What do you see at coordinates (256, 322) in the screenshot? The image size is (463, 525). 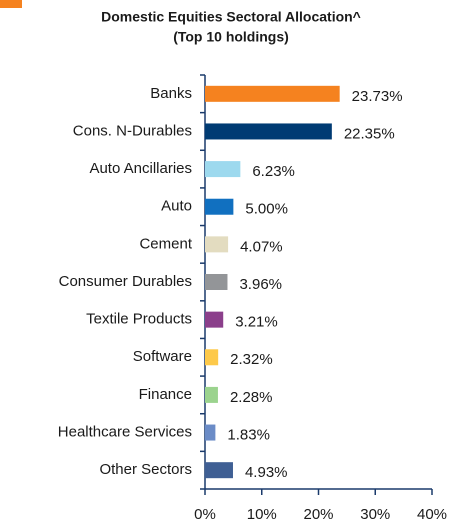 I see `value-label: 3.21%` at bounding box center [256, 322].